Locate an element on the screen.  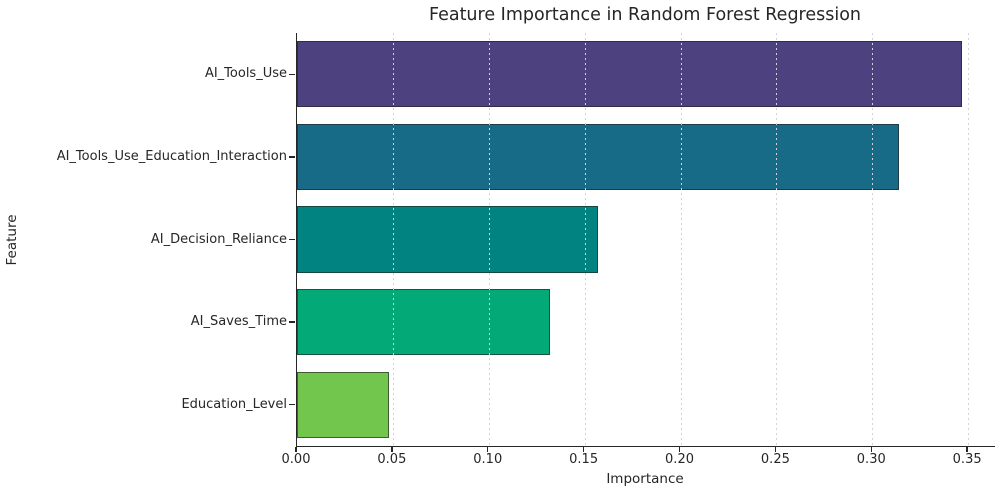
y-tick-label: AI_Tools_Use is located at coordinates (245, 74).